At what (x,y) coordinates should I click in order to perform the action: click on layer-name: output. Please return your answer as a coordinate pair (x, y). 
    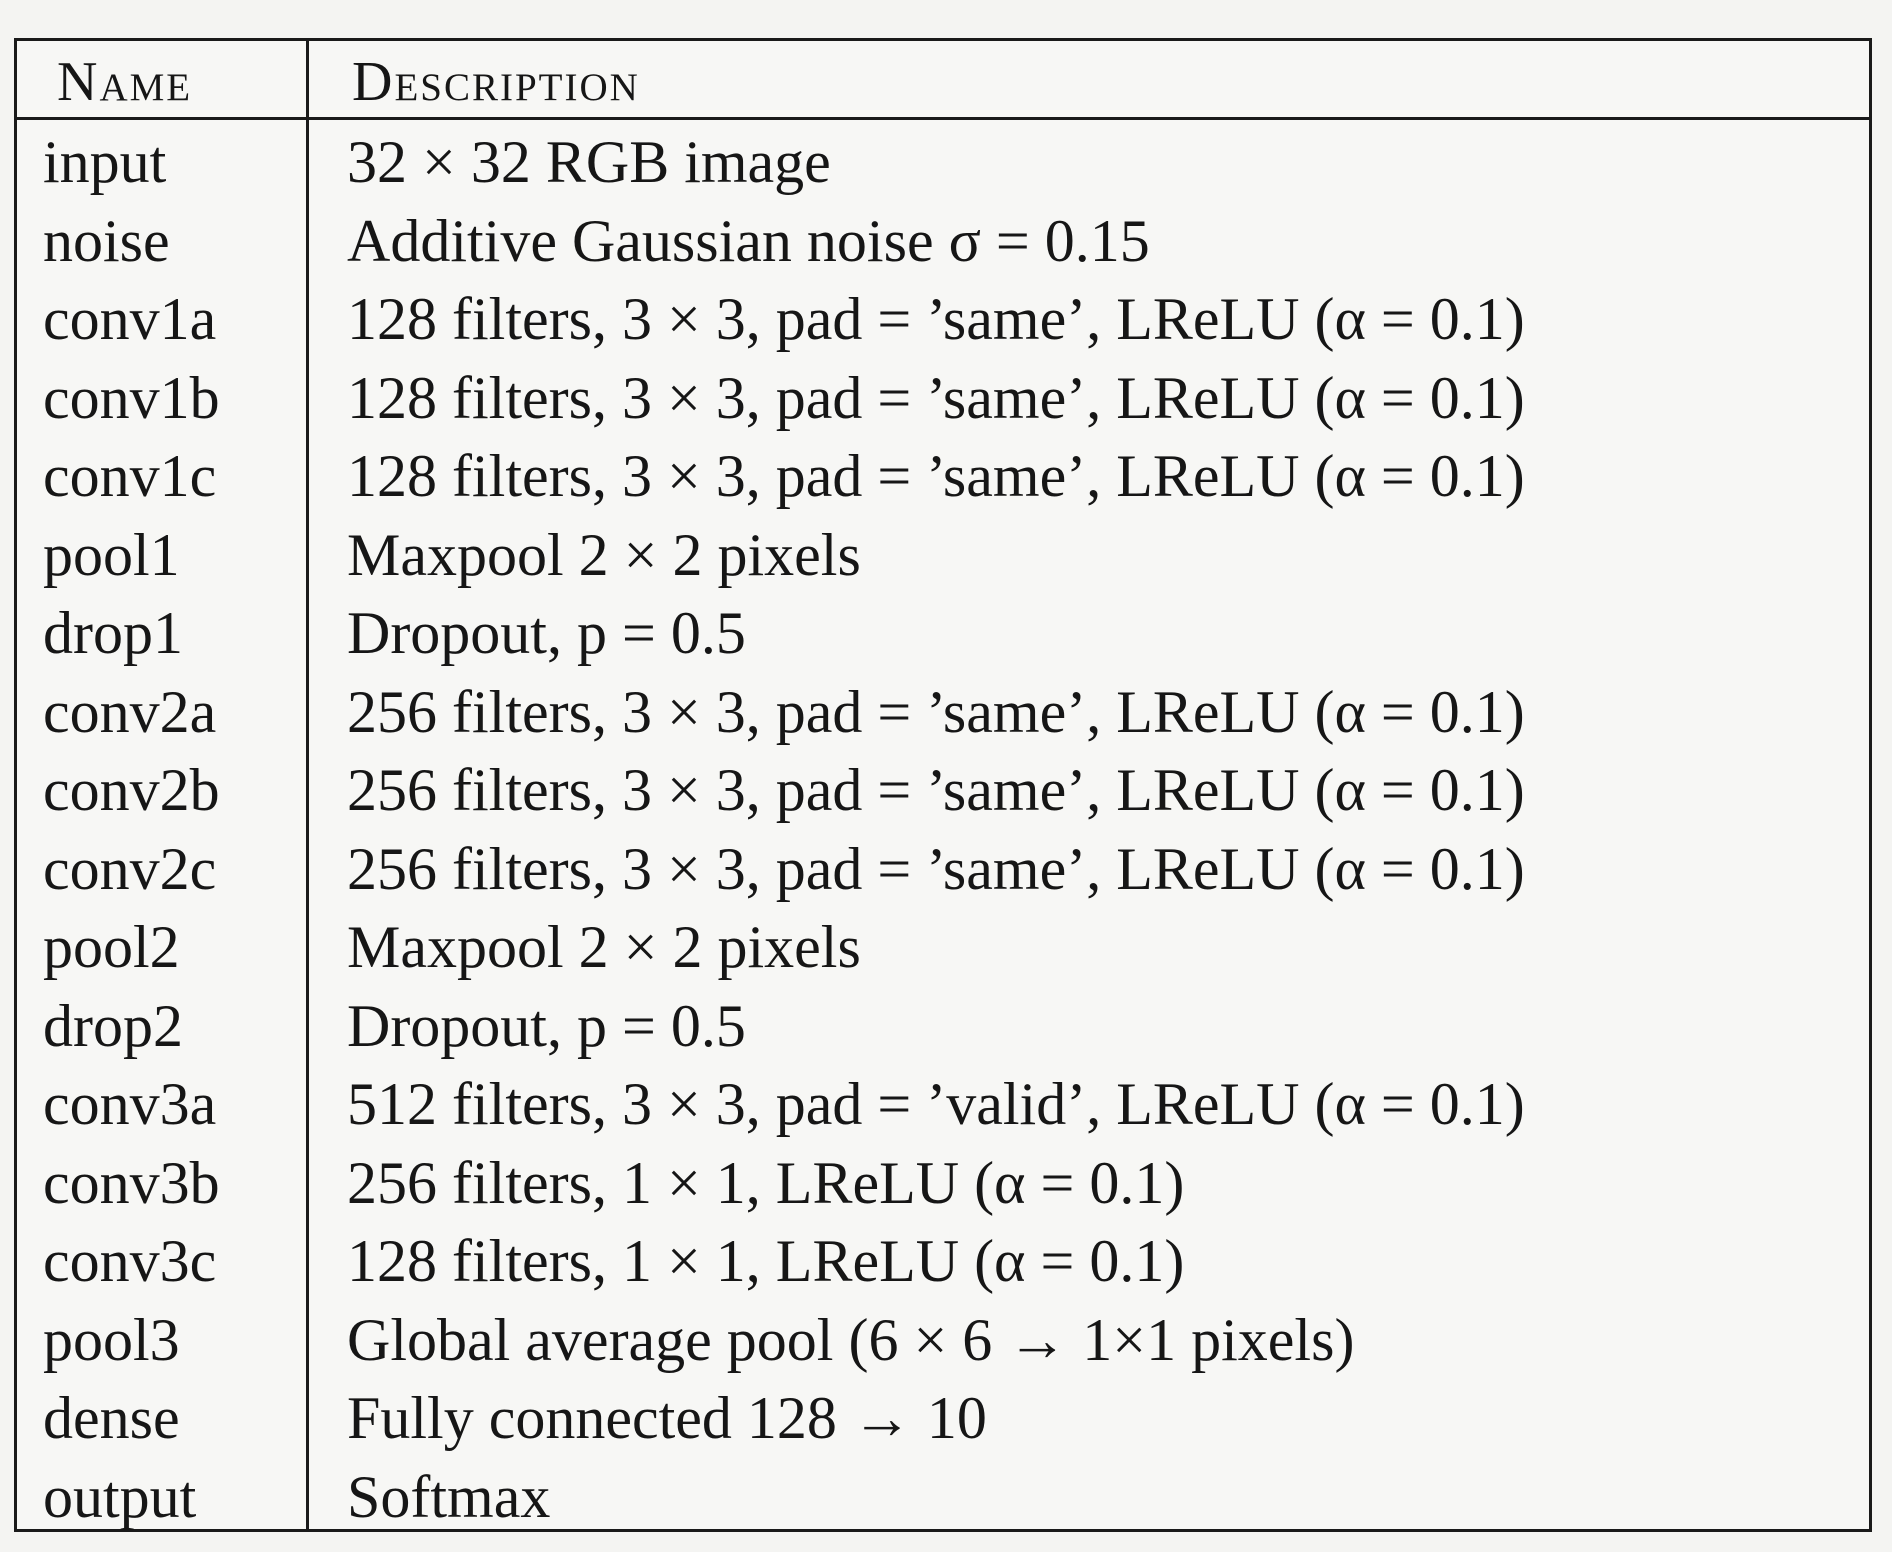
    Looking at the image, I should click on (120, 1496).